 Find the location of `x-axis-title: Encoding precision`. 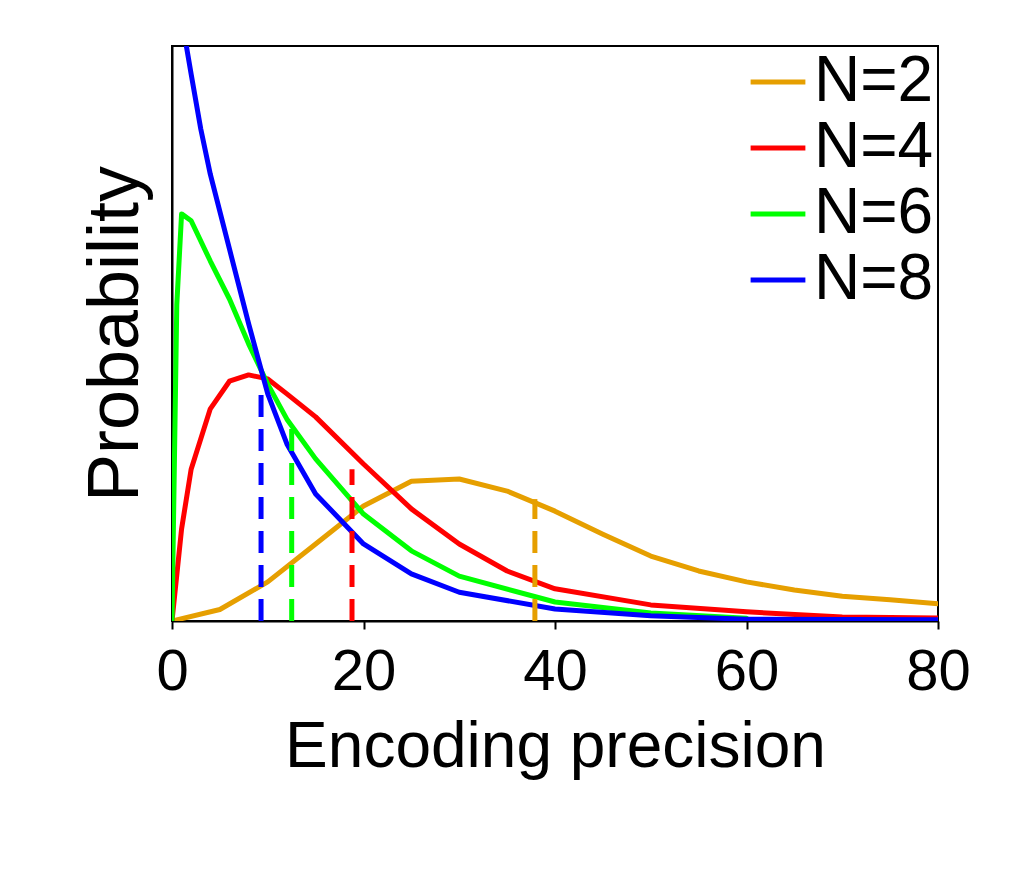

x-axis-title: Encoding precision is located at coordinates (555, 744).